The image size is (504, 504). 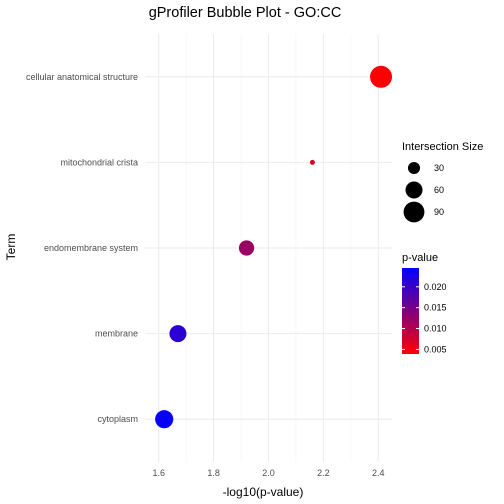 What do you see at coordinates (245, 13) in the screenshot?
I see `chart-title: gProfiler Bubble Plot - GO:CC` at bounding box center [245, 13].